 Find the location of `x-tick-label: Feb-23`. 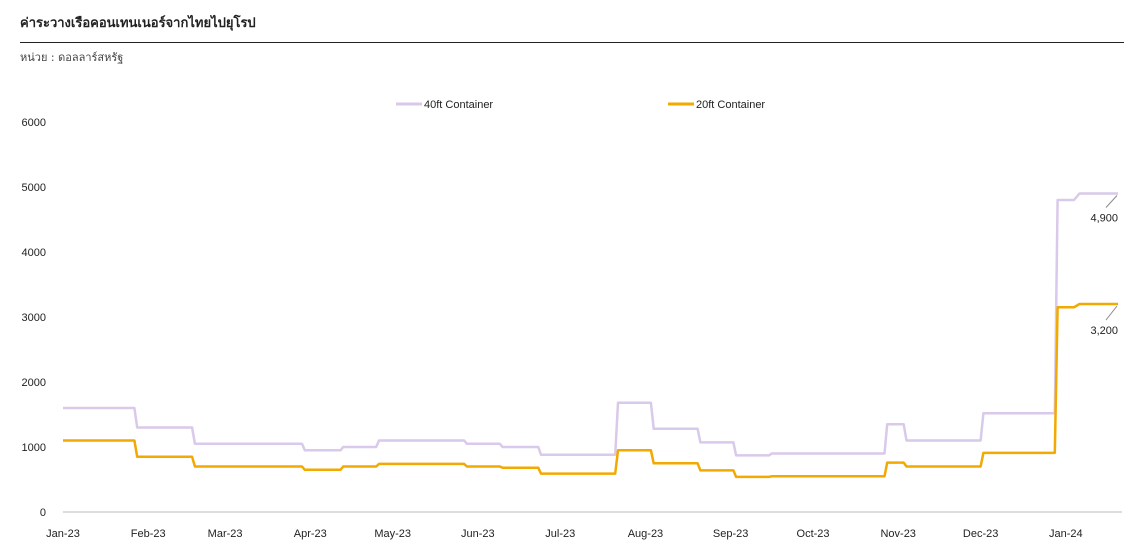

x-tick-label: Feb-23 is located at coordinates (148, 534).